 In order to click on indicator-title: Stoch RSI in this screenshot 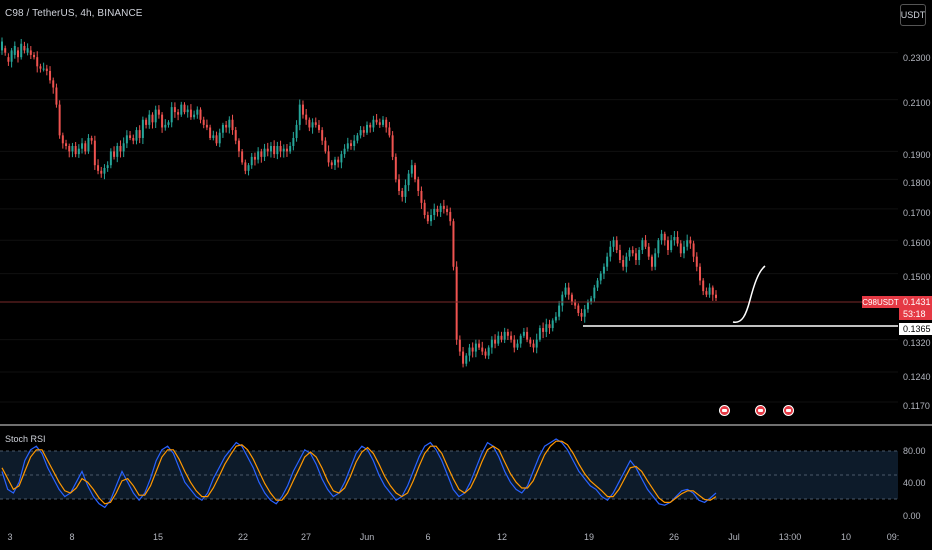, I will do `click(25, 439)`.